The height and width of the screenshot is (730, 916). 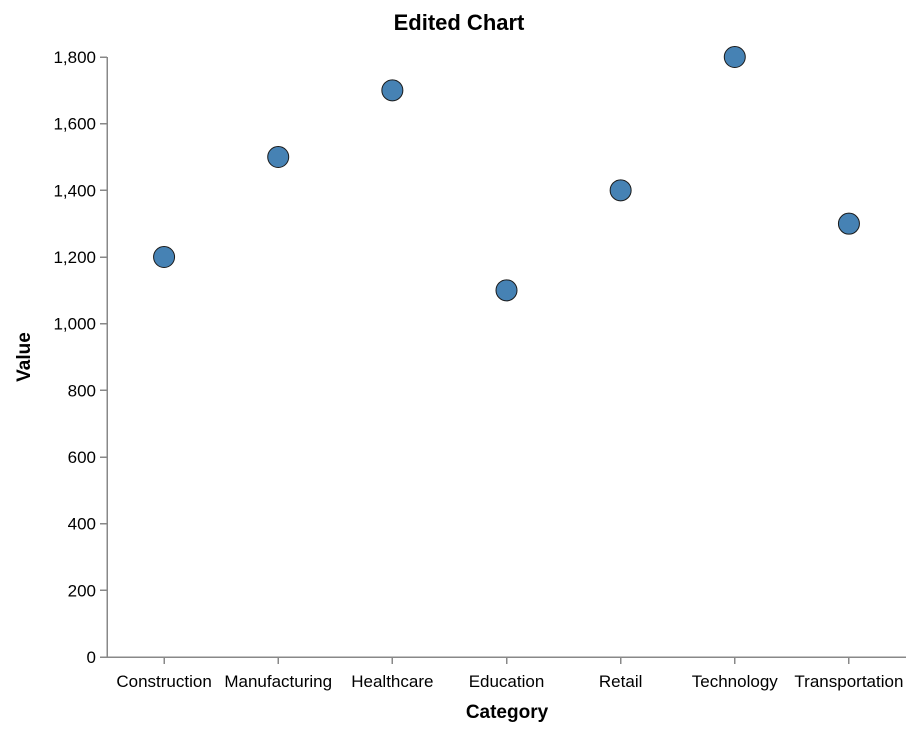 I want to click on y-tick-label: 1,600, so click(x=74, y=124).